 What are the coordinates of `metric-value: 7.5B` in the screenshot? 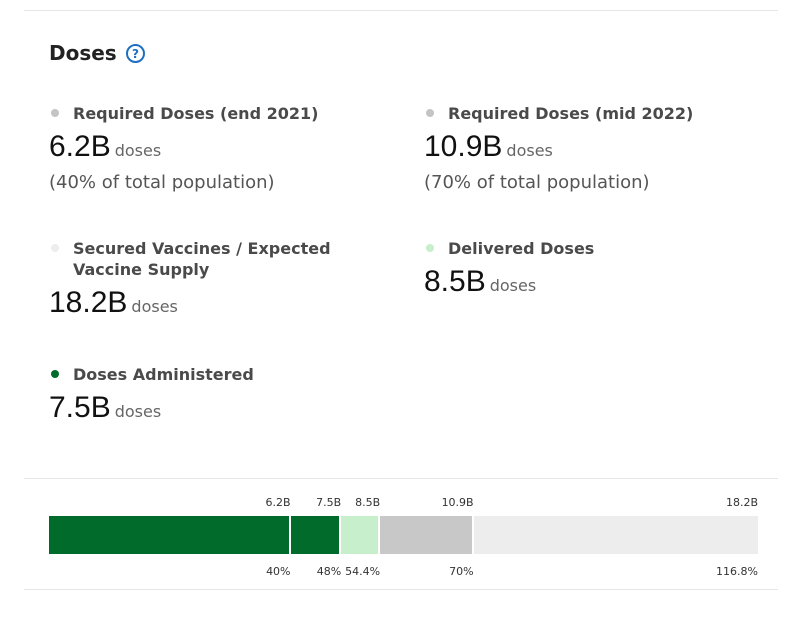 It's located at (80, 407).